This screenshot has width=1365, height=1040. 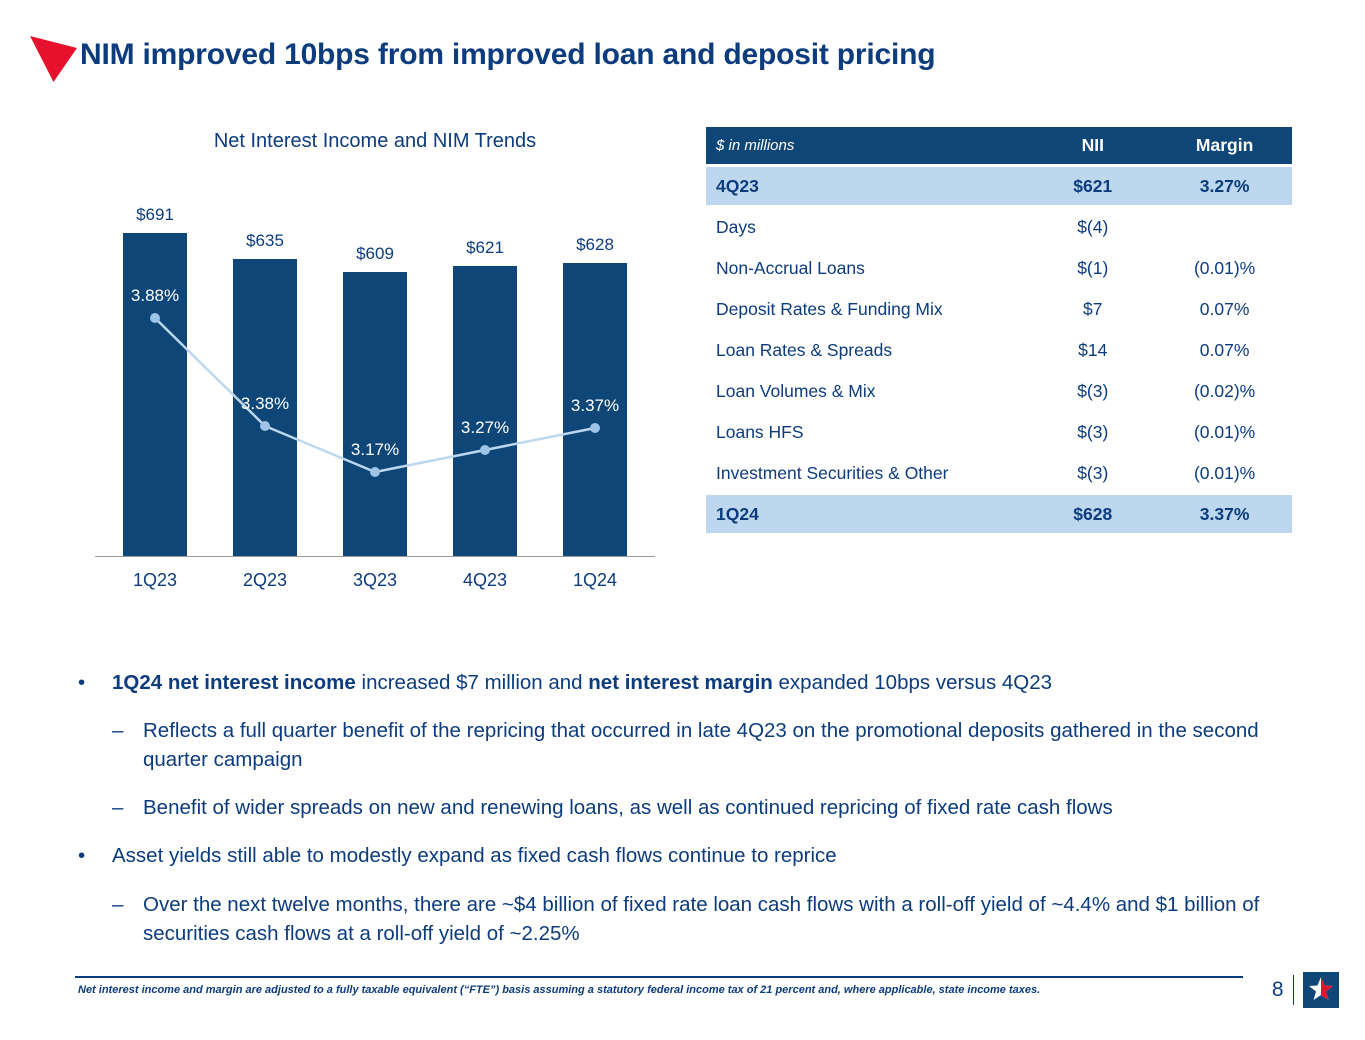 I want to click on nim-line-layer, so click(x=375, y=395).